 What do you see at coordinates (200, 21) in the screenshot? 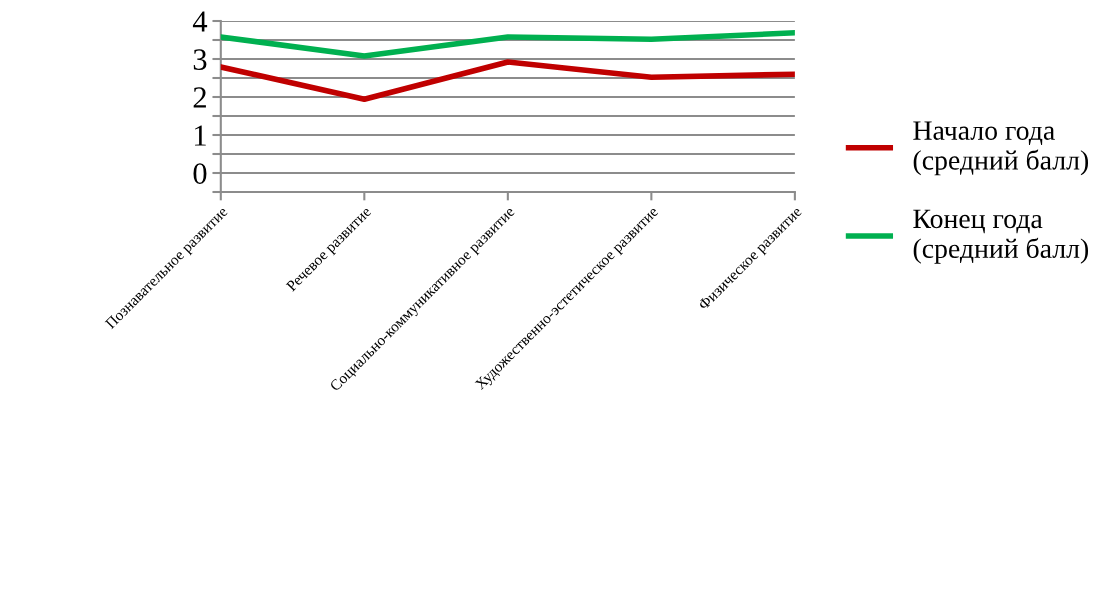
I see `y-tick-label: 4` at bounding box center [200, 21].